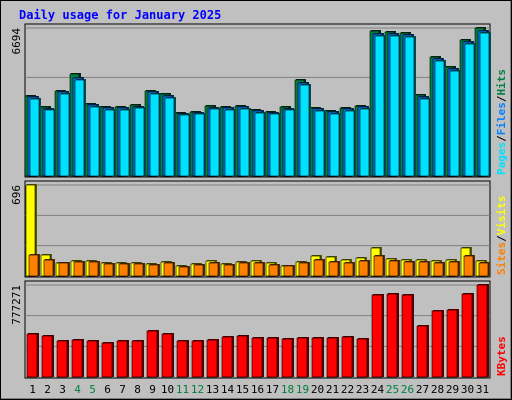 The image size is (512, 400). What do you see at coordinates (452, 389) in the screenshot?
I see `x-tick-label-29: 29` at bounding box center [452, 389].